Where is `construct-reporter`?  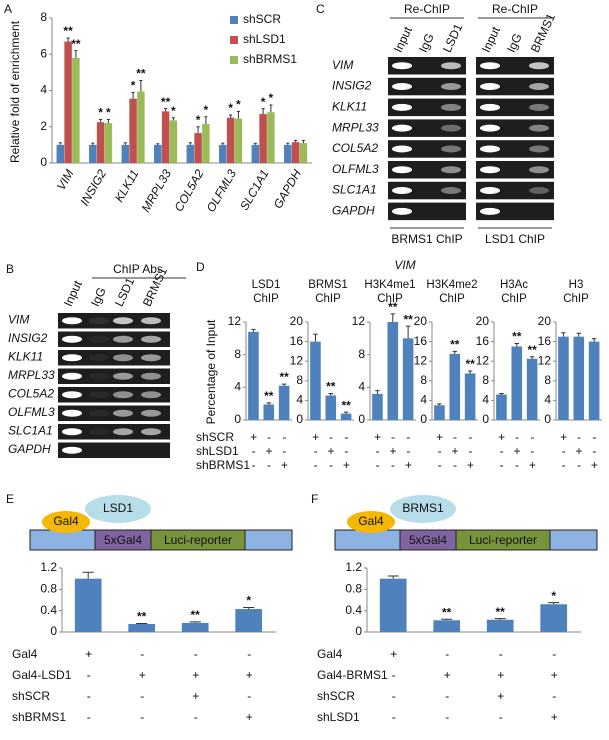 construct-reporter is located at coordinates (198, 540).